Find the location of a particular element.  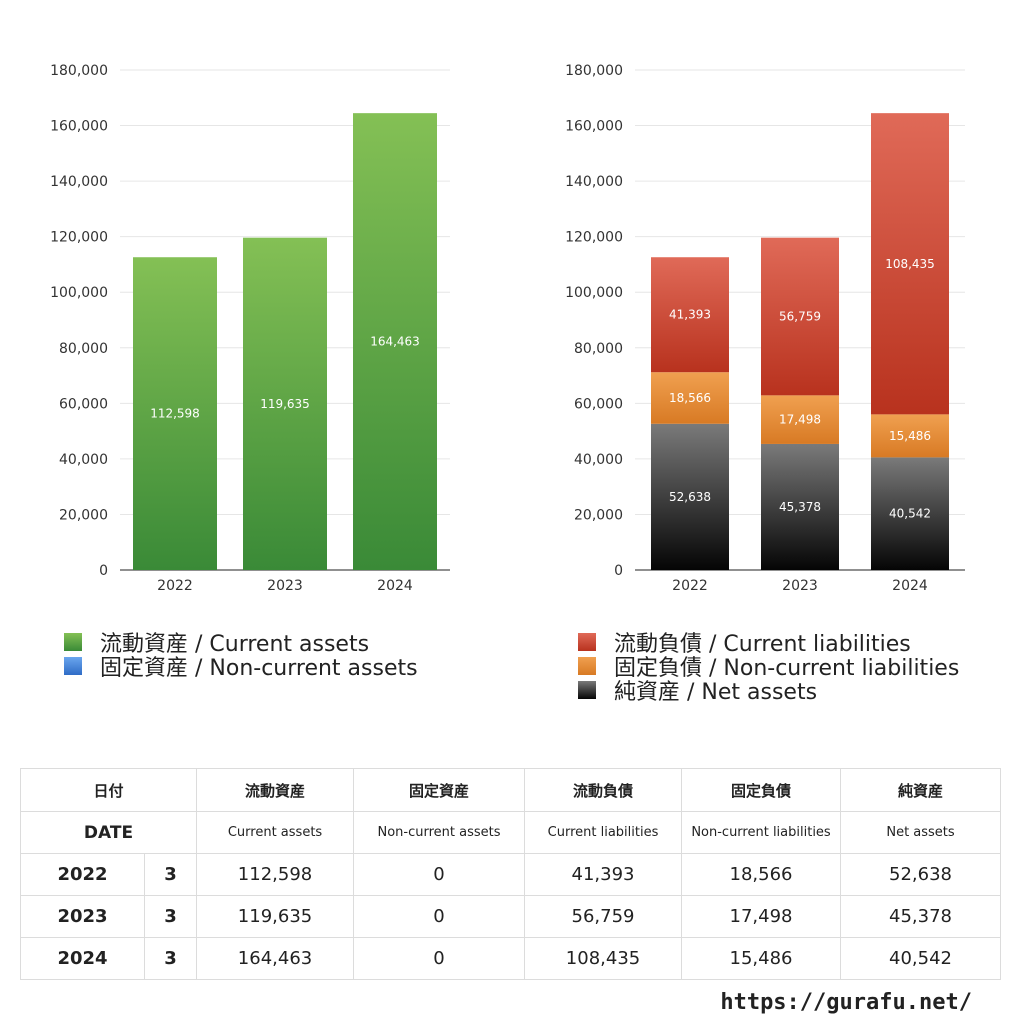

left-chart-y-tick-label: 60,000 is located at coordinates (83, 404).